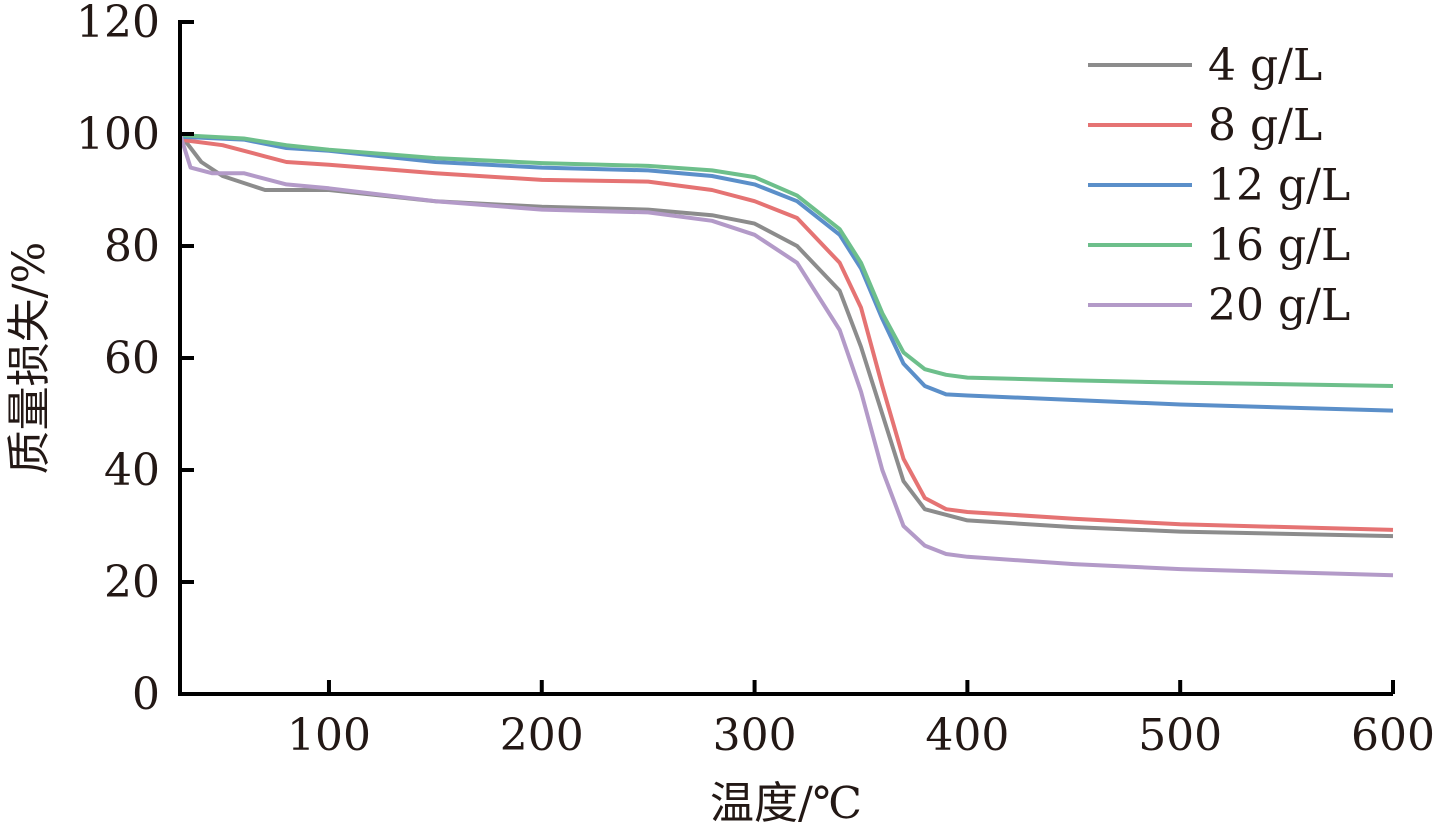 This screenshot has width=1437, height=831. I want to click on legend-label: 8 g/L, so click(1265, 125).